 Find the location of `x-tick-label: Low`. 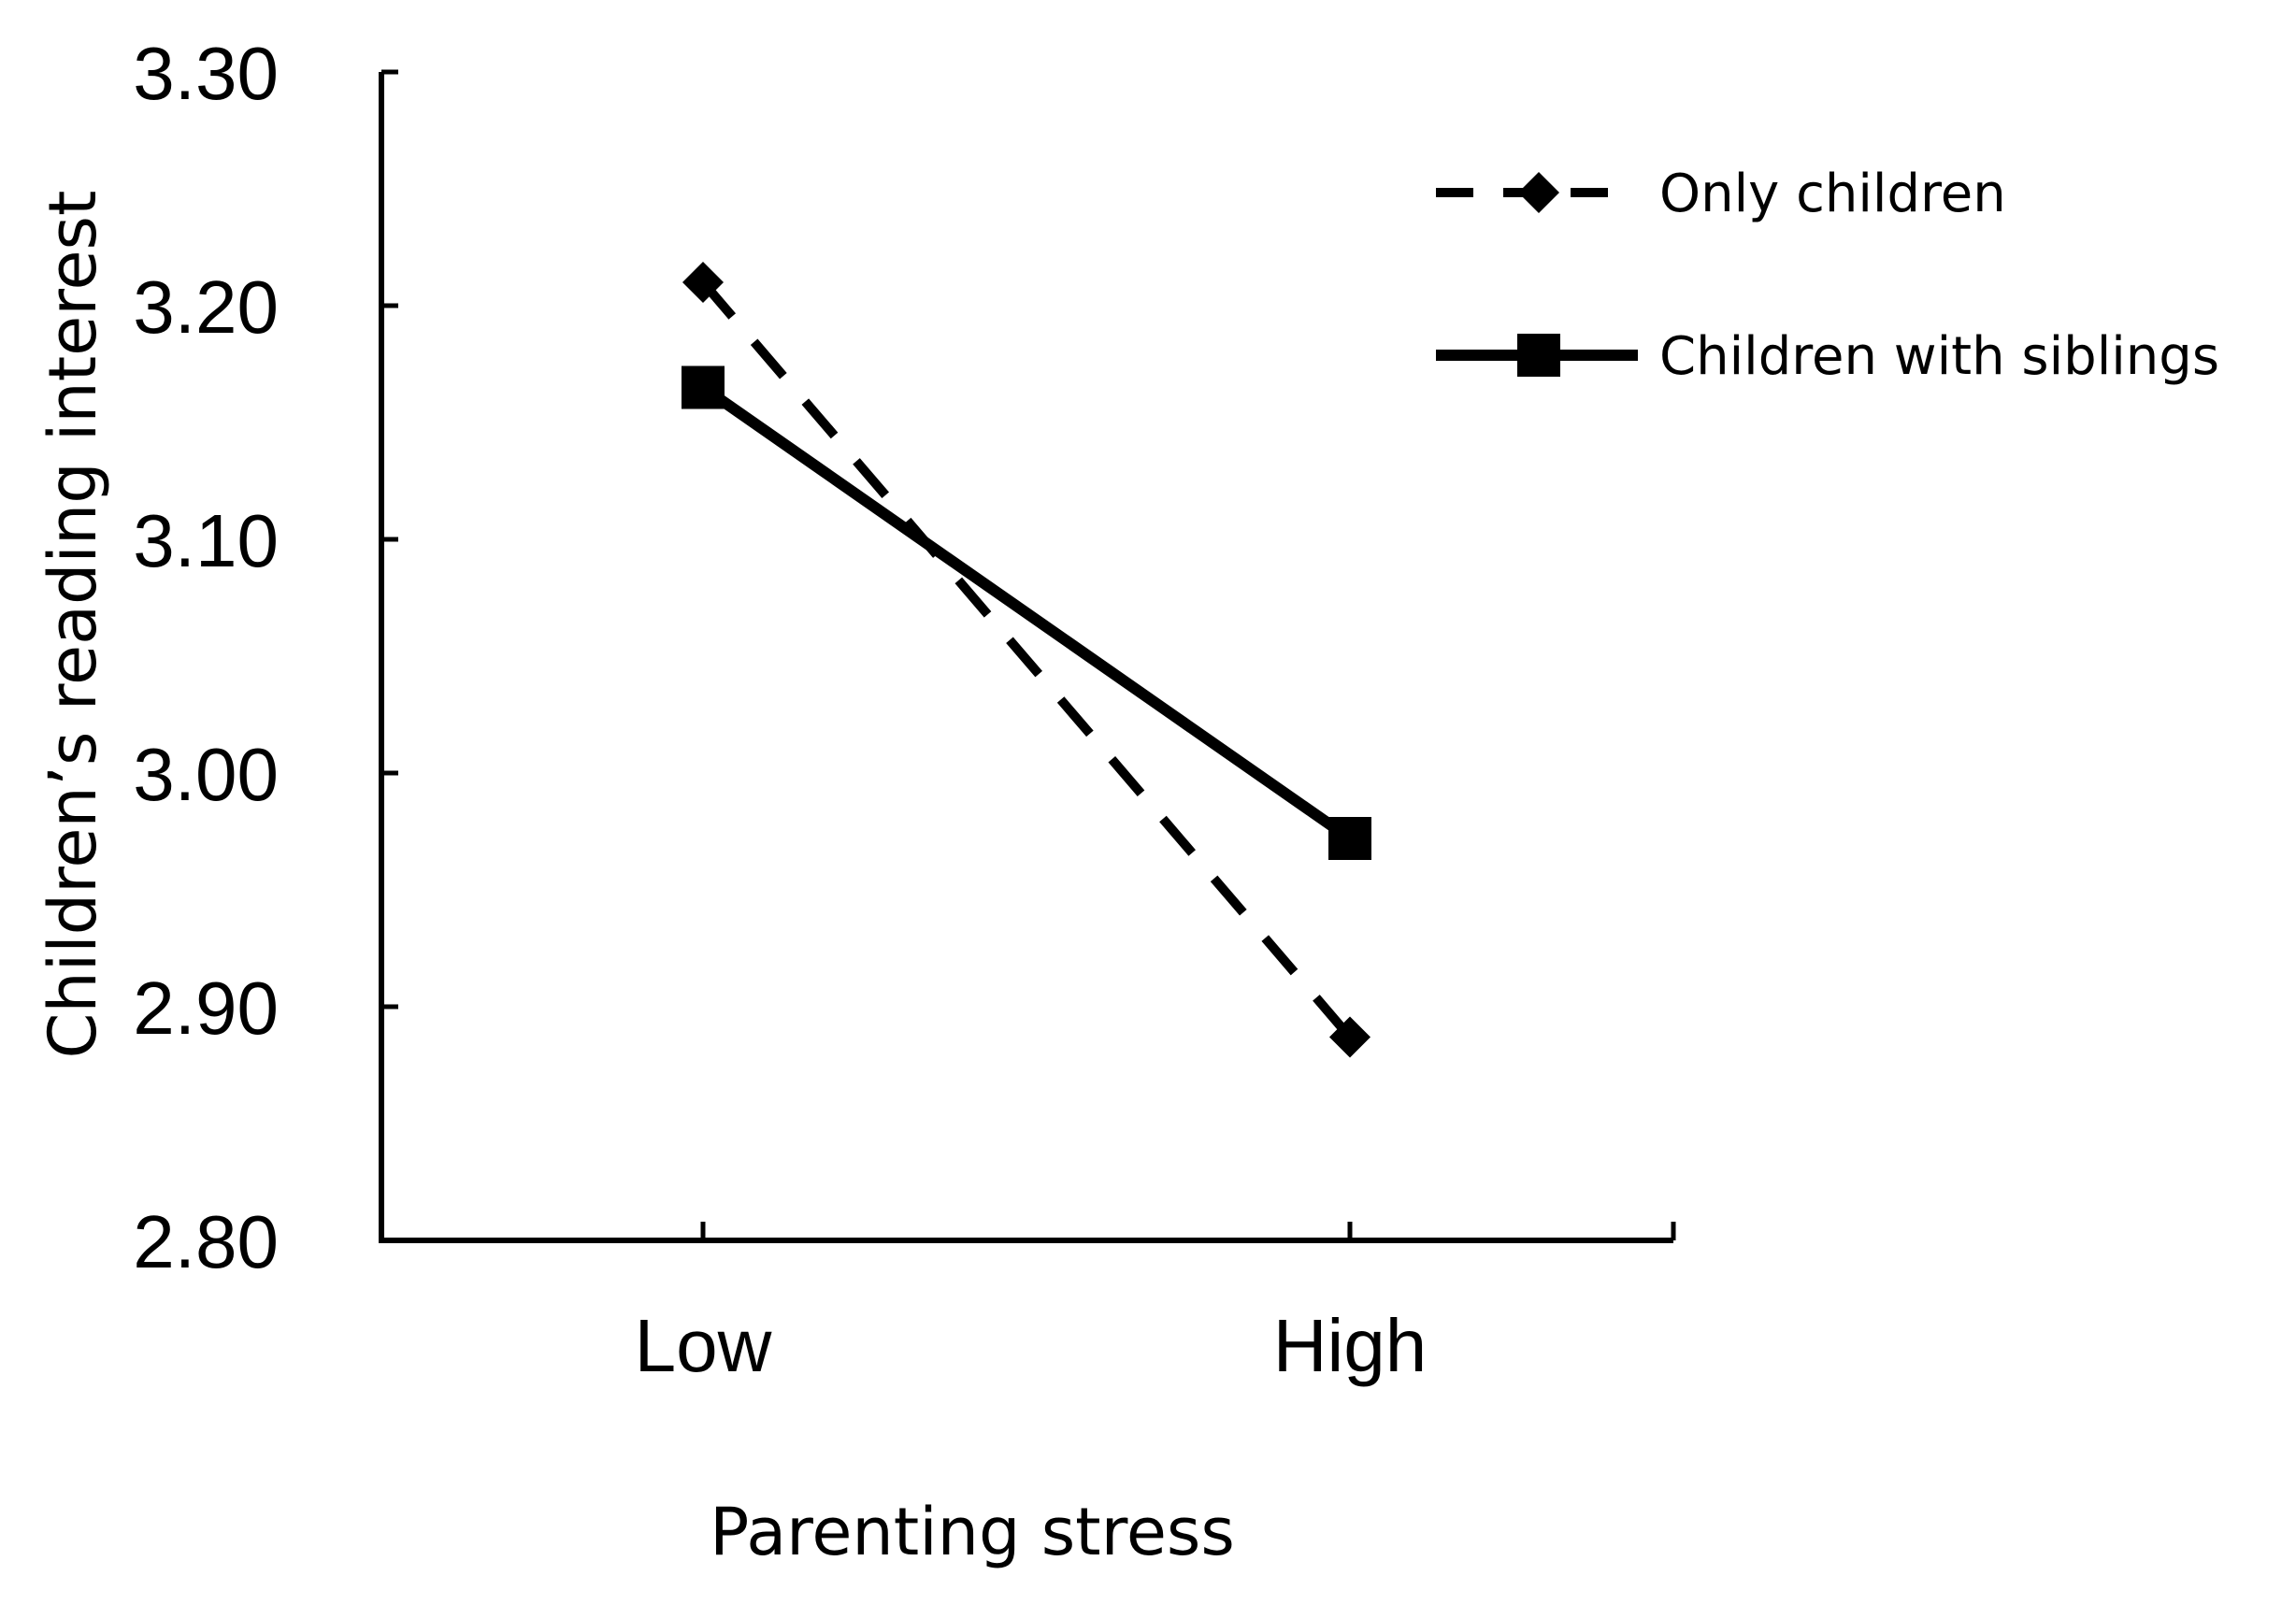

x-tick-label: Low is located at coordinates (704, 1345).